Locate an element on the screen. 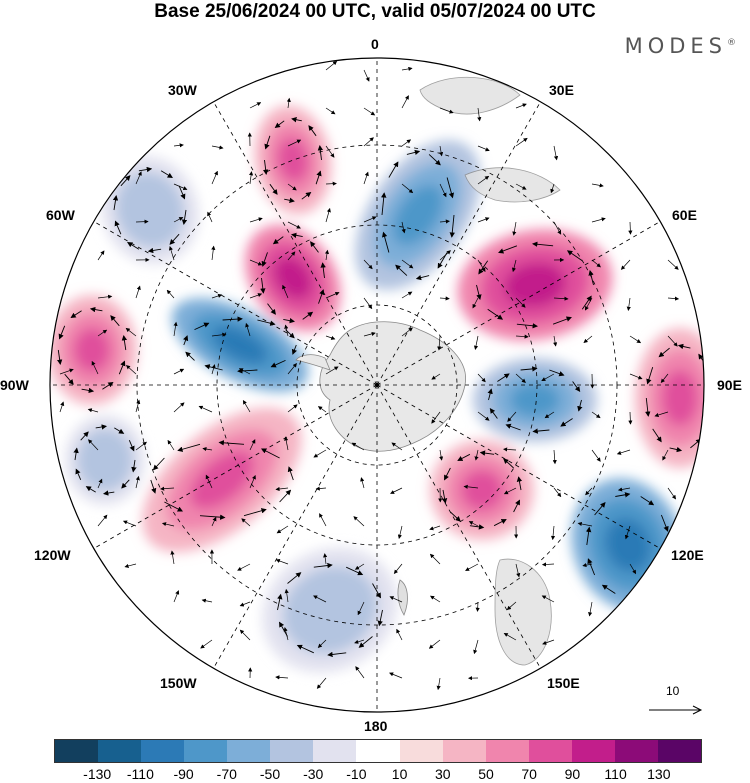 Image resolution: width=750 pixels, height=783 pixels. meridian-label-60w: 60W is located at coordinates (60, 215).